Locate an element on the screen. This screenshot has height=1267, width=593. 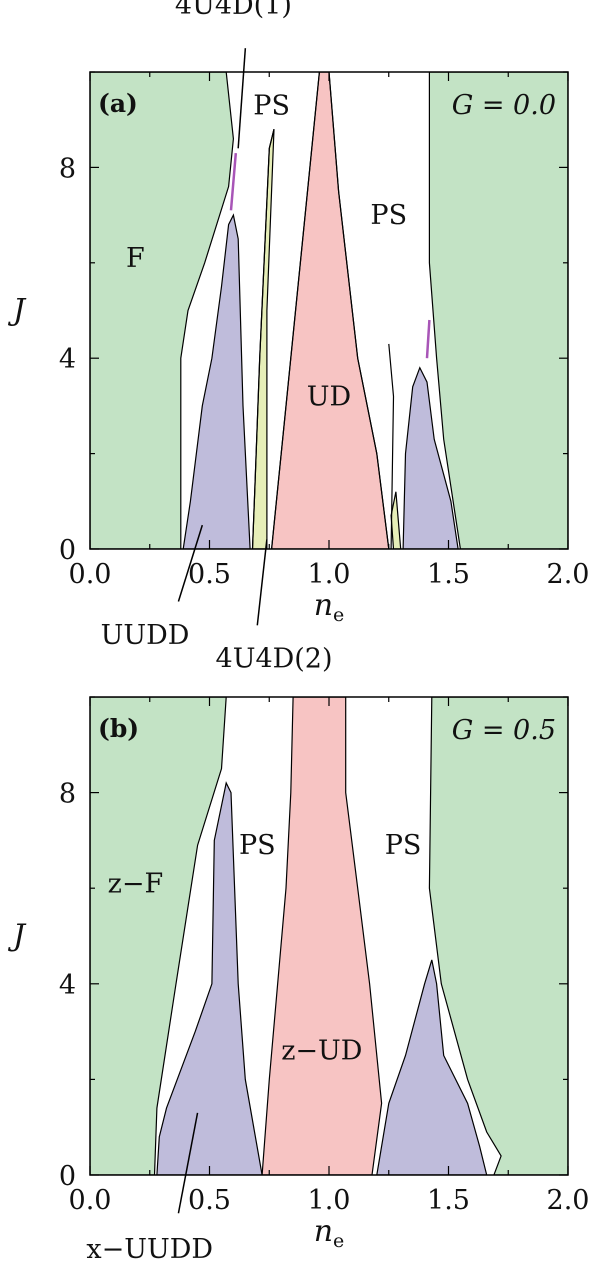
region-label: z−UD is located at coordinates (321, 1051).